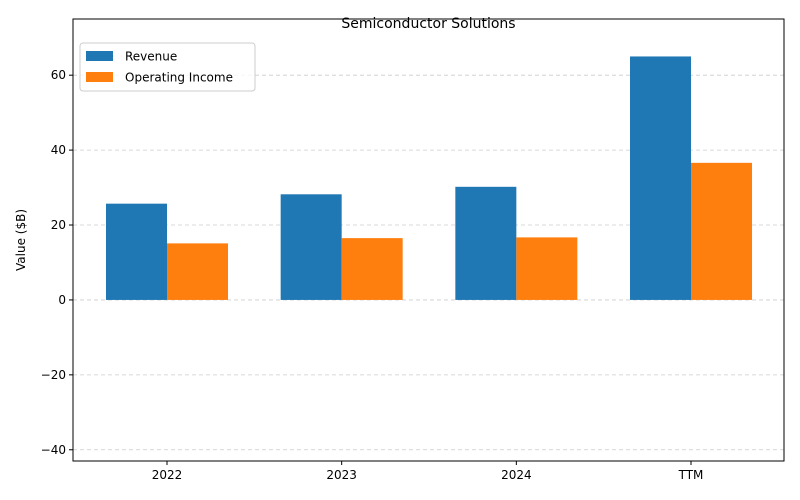 This screenshot has height=500, width=800. What do you see at coordinates (62, 300) in the screenshot?
I see `y-tick-label: 0` at bounding box center [62, 300].